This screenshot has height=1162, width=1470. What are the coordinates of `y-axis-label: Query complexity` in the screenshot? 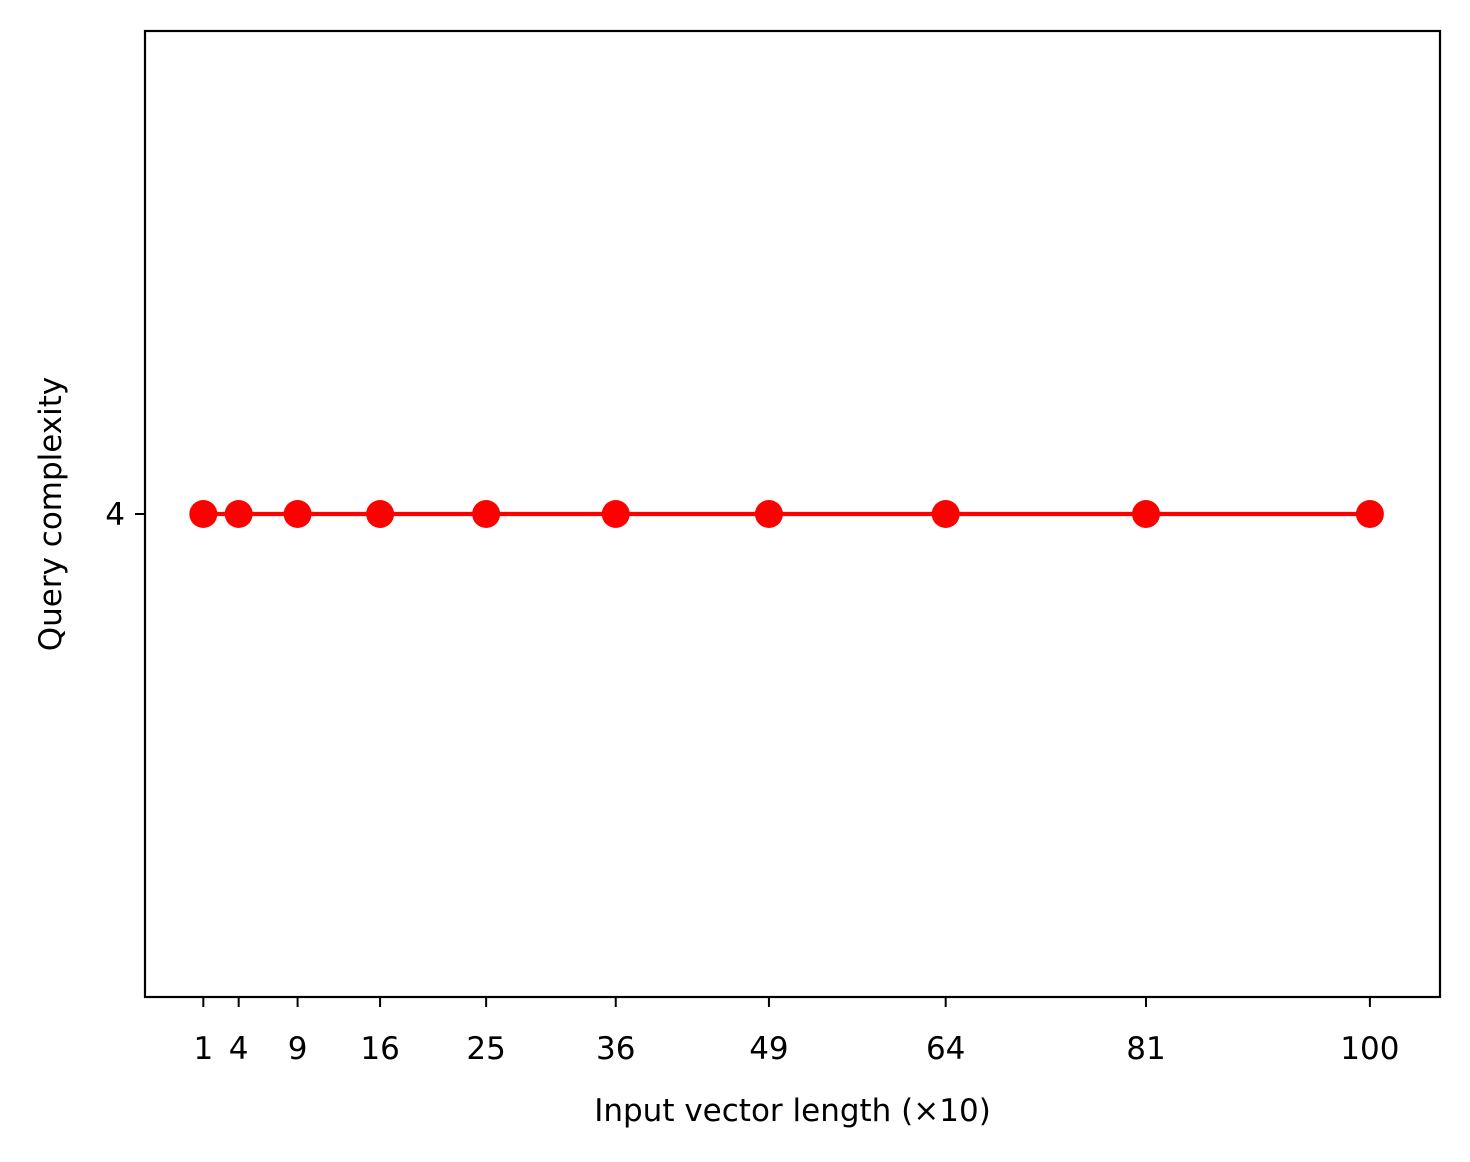 It's located at (51, 514).